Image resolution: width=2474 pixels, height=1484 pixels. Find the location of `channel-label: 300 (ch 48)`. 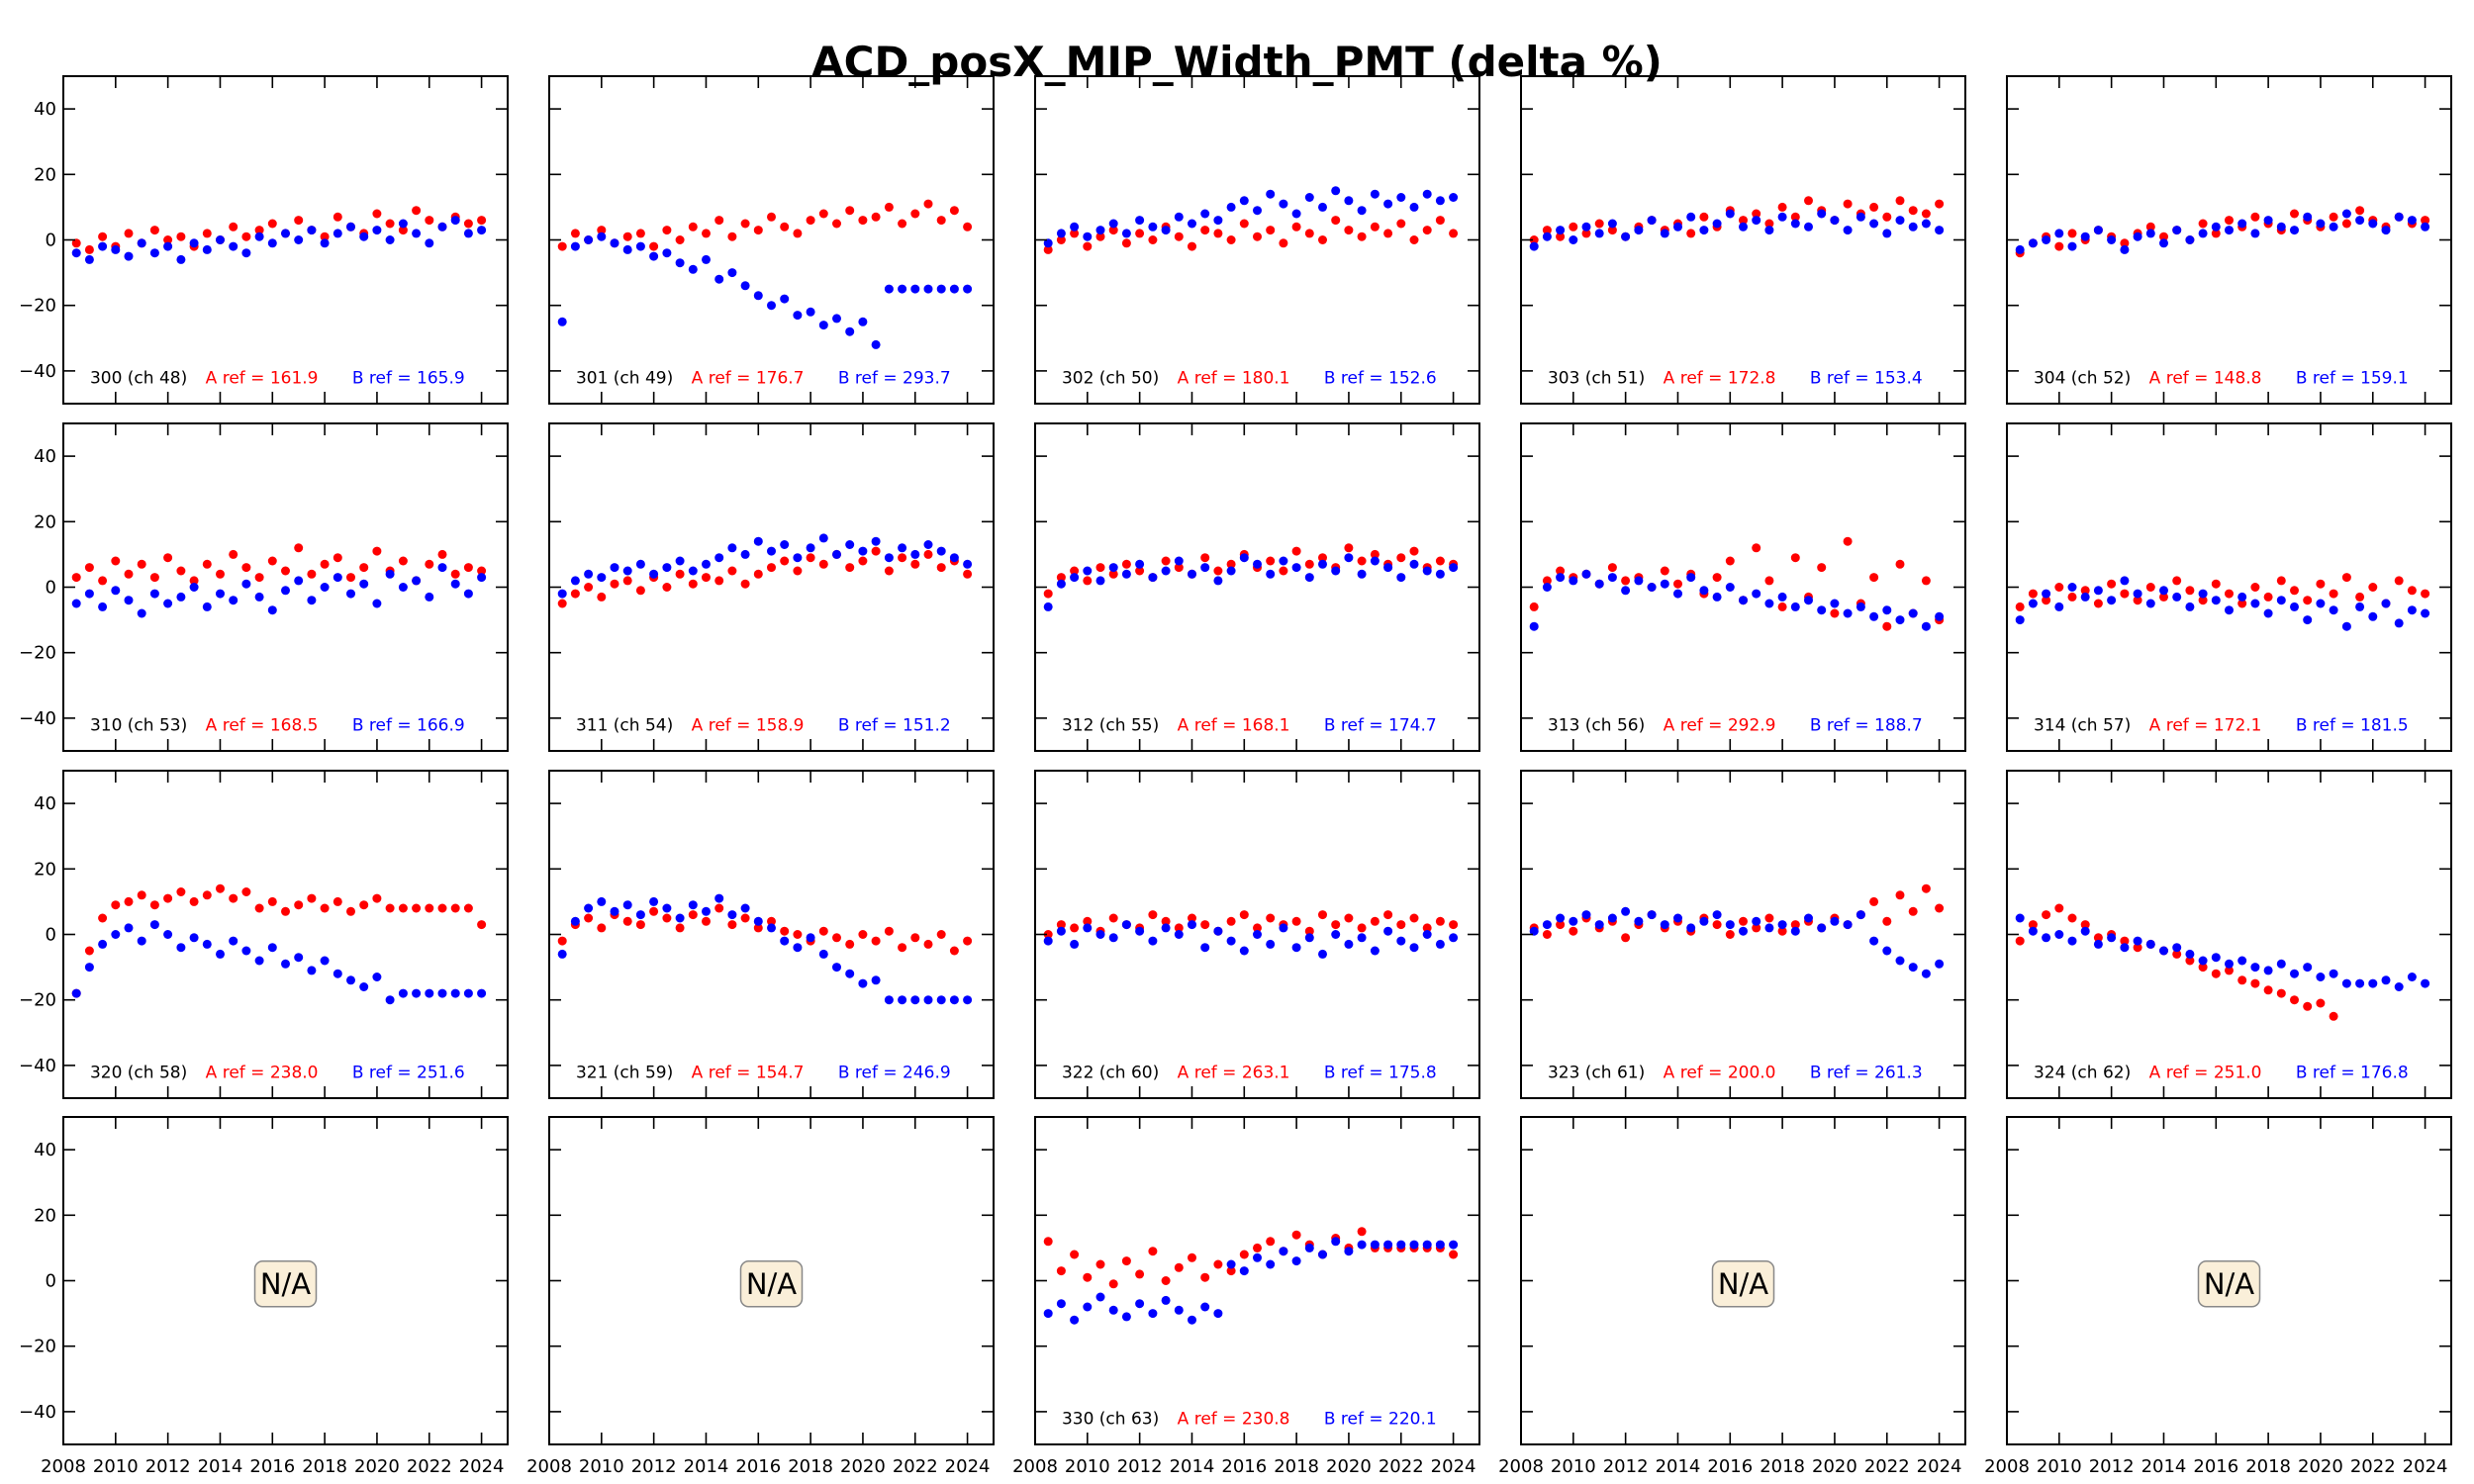

channel-label: 300 (ch 48) is located at coordinates (139, 379).